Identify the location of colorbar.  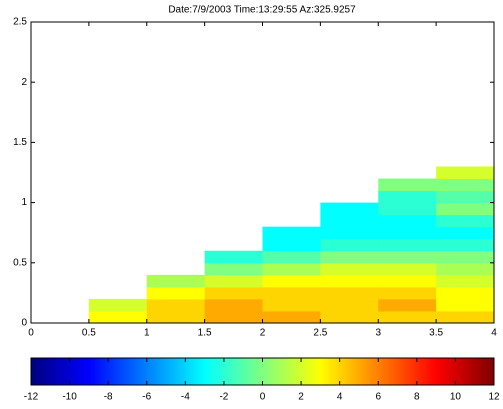
(262, 371).